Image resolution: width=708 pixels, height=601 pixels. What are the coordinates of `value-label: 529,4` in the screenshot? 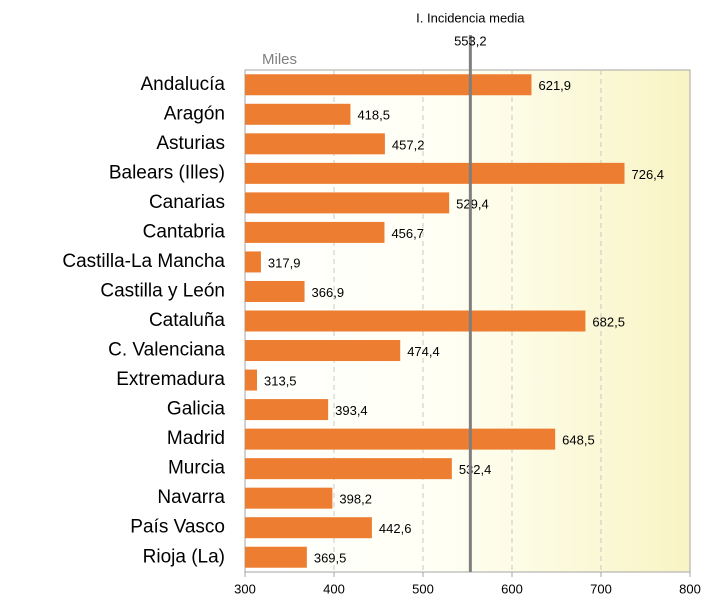 It's located at (472, 203).